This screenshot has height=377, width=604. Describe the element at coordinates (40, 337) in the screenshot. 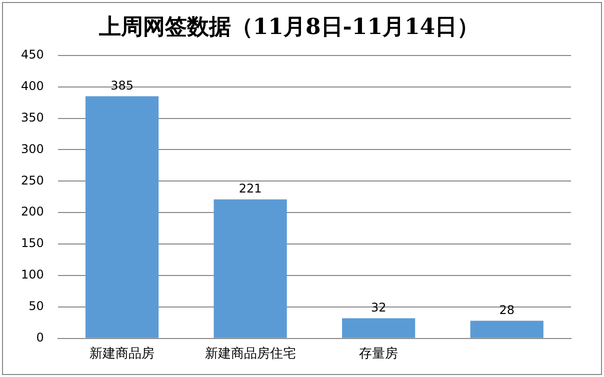

I see `y-tick-label: 0` at that location.